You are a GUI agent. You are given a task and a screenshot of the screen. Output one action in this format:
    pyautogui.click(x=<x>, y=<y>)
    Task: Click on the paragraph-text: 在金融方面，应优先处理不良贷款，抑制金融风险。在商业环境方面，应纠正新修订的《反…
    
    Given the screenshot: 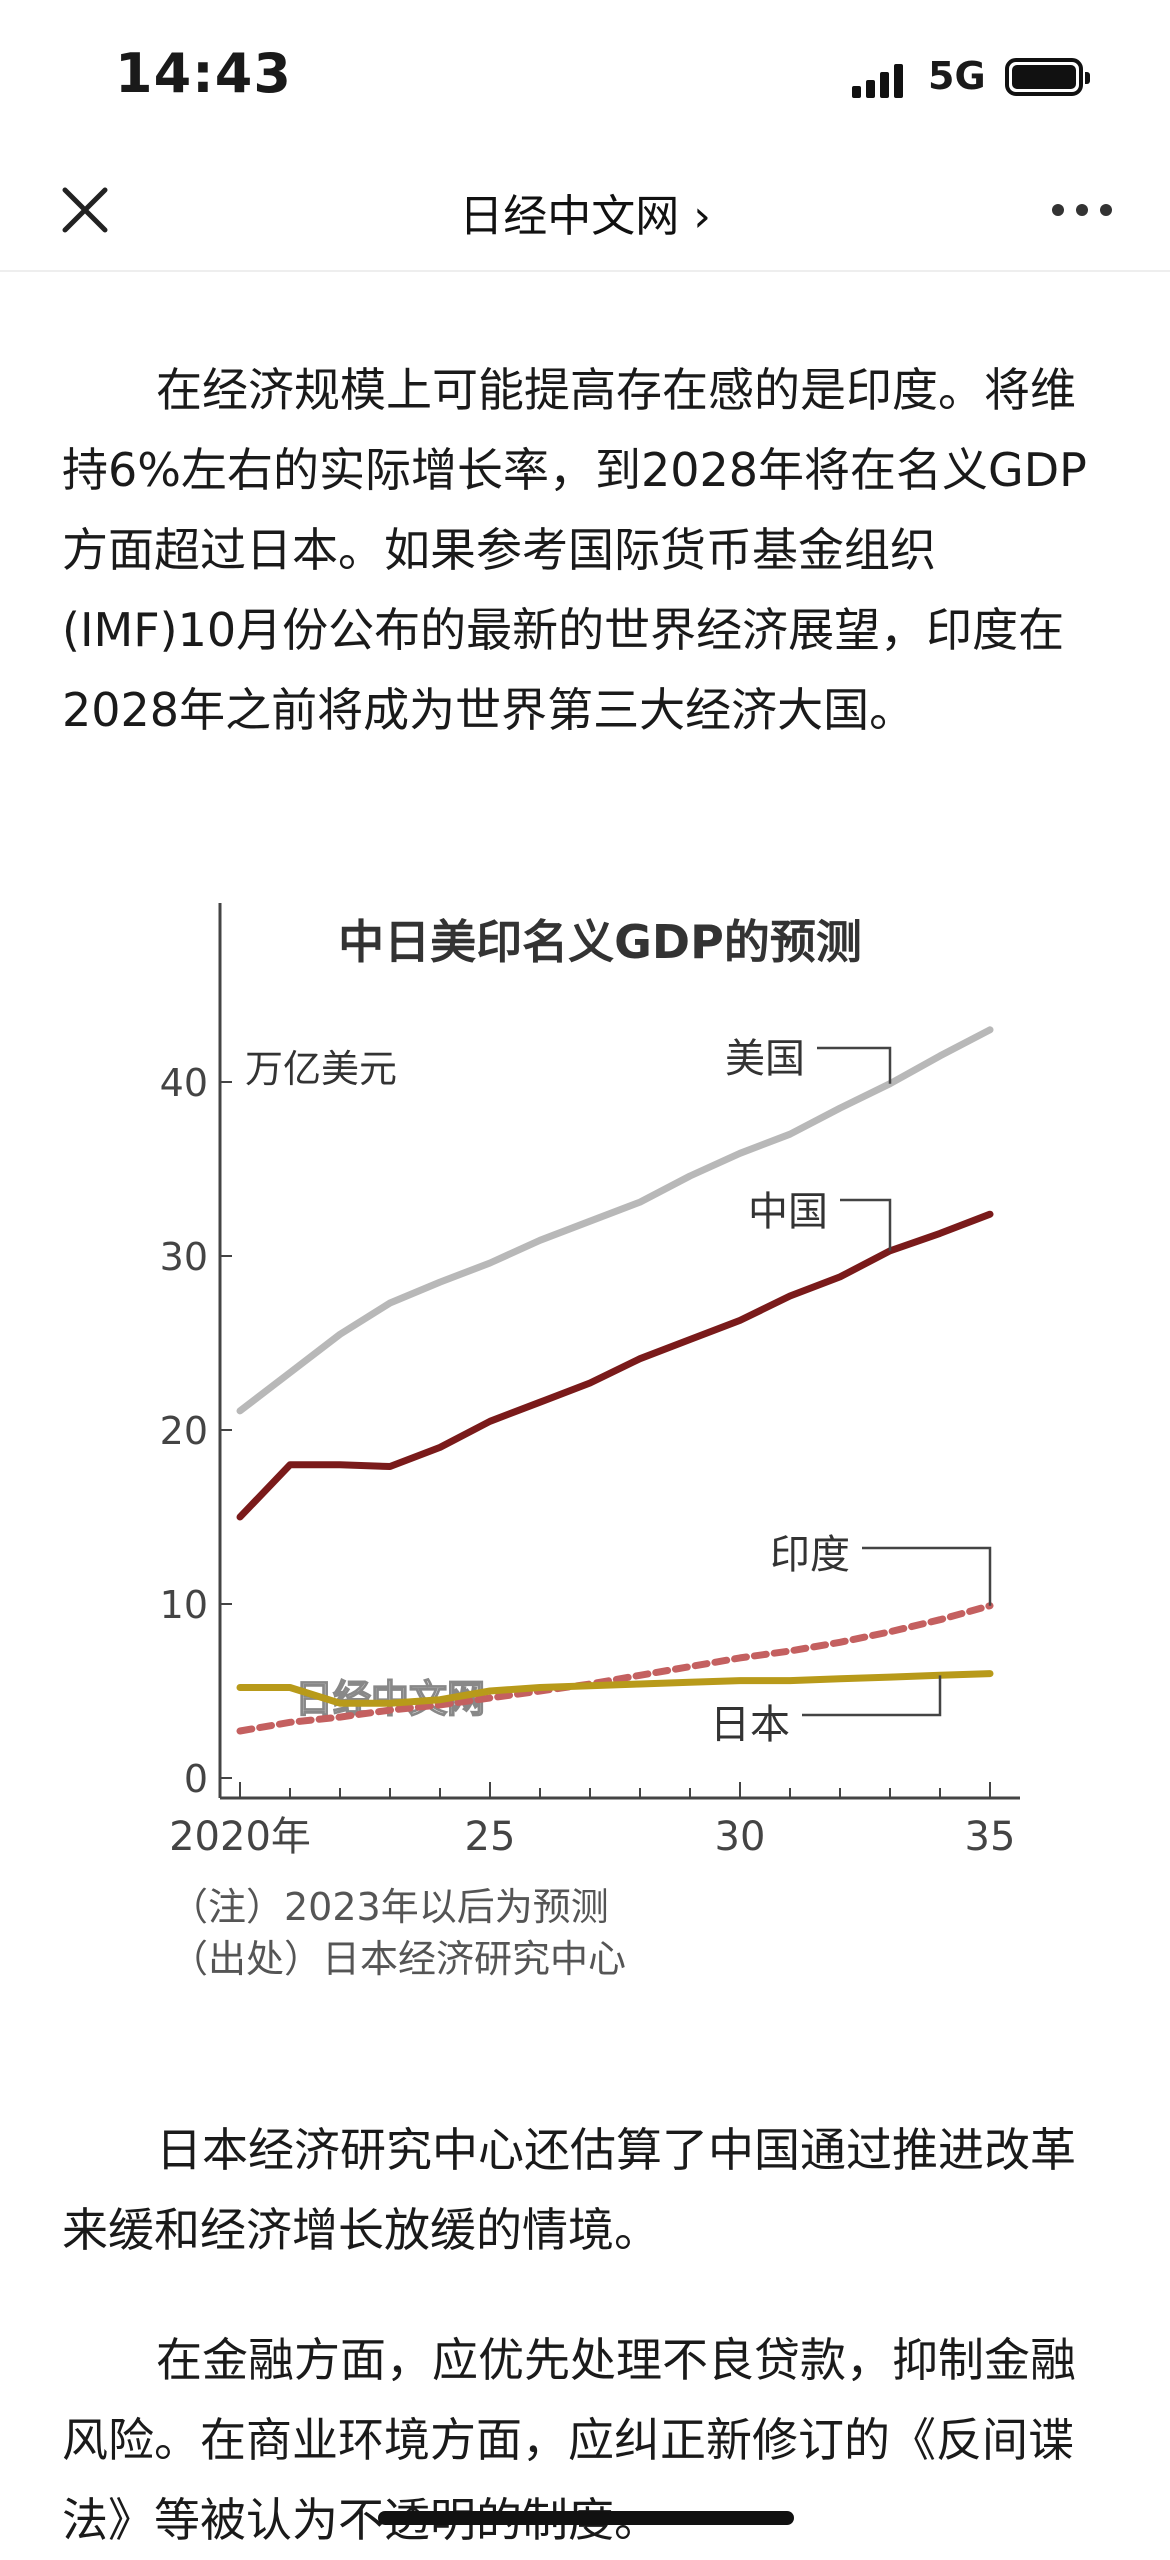 What is the action you would take?
    pyautogui.click(x=569, y=2440)
    